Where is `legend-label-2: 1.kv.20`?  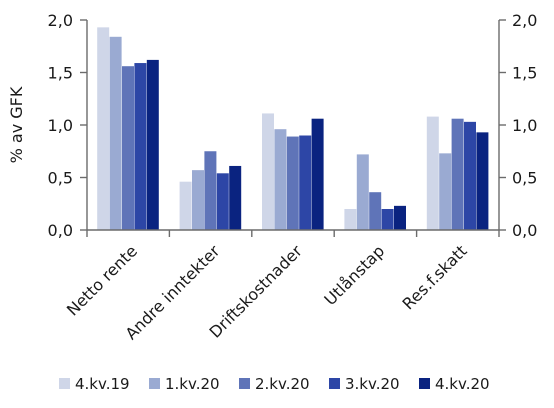
legend-label-2: 1.kv.20 is located at coordinates (192, 384).